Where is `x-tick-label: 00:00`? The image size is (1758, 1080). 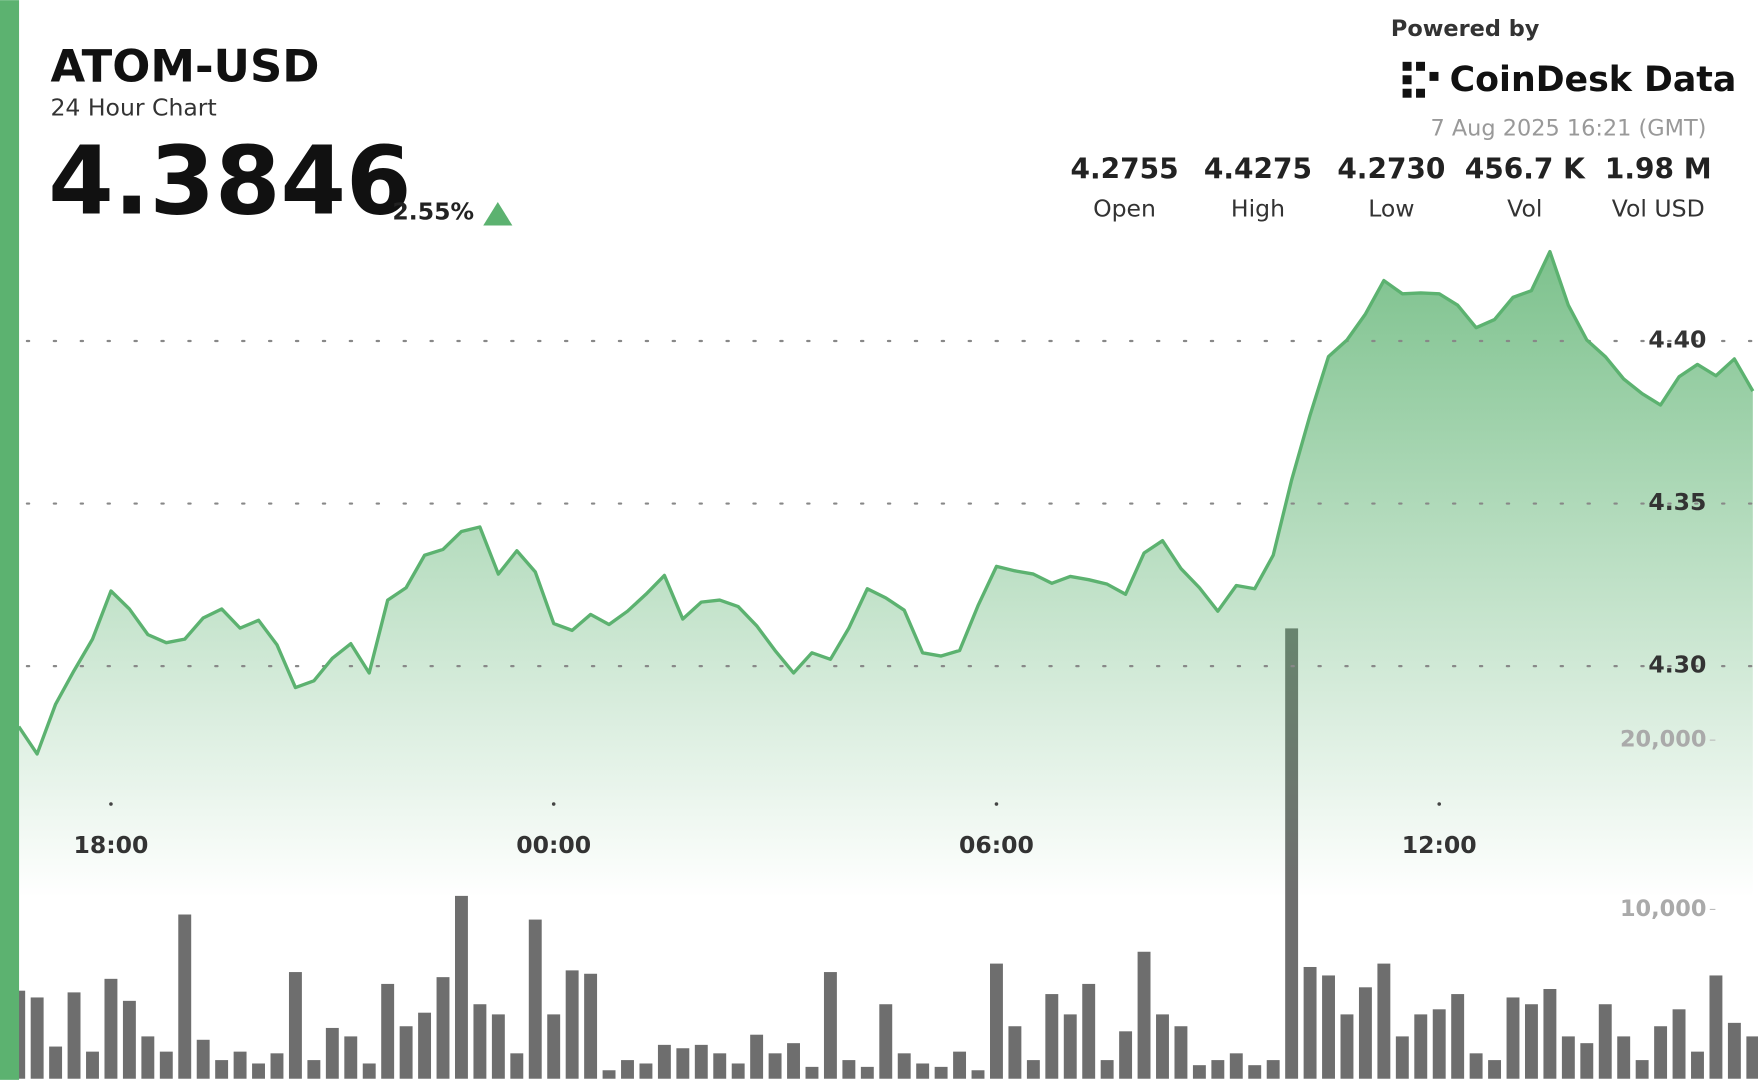 x-tick-label: 00:00 is located at coordinates (553, 845).